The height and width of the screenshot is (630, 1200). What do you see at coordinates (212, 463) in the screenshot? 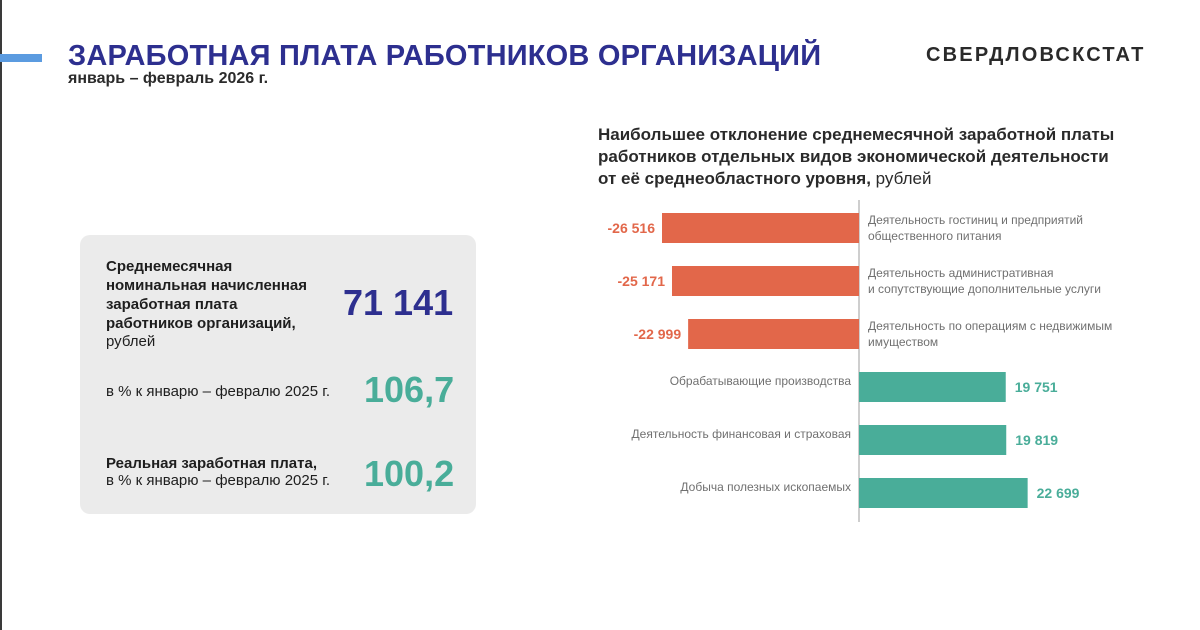
I see `real-wage-label-line: Реальная заработная плата,` at bounding box center [212, 463].